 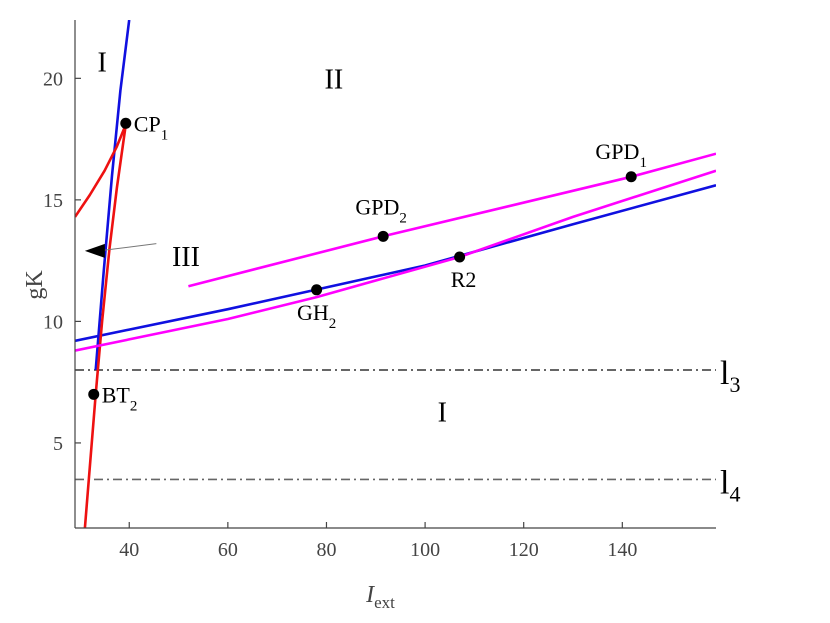 What do you see at coordinates (129, 550) in the screenshot?
I see `x-tick-label-40: 40` at bounding box center [129, 550].